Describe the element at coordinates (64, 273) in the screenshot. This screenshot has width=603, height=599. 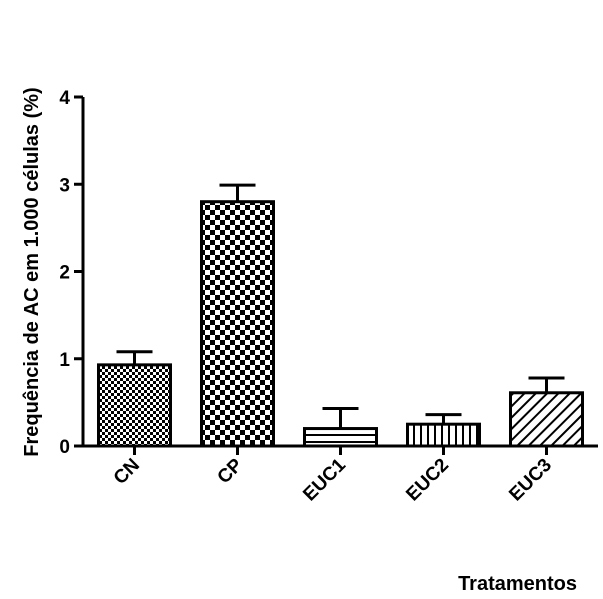
I see `y-tick-label: 2` at that location.